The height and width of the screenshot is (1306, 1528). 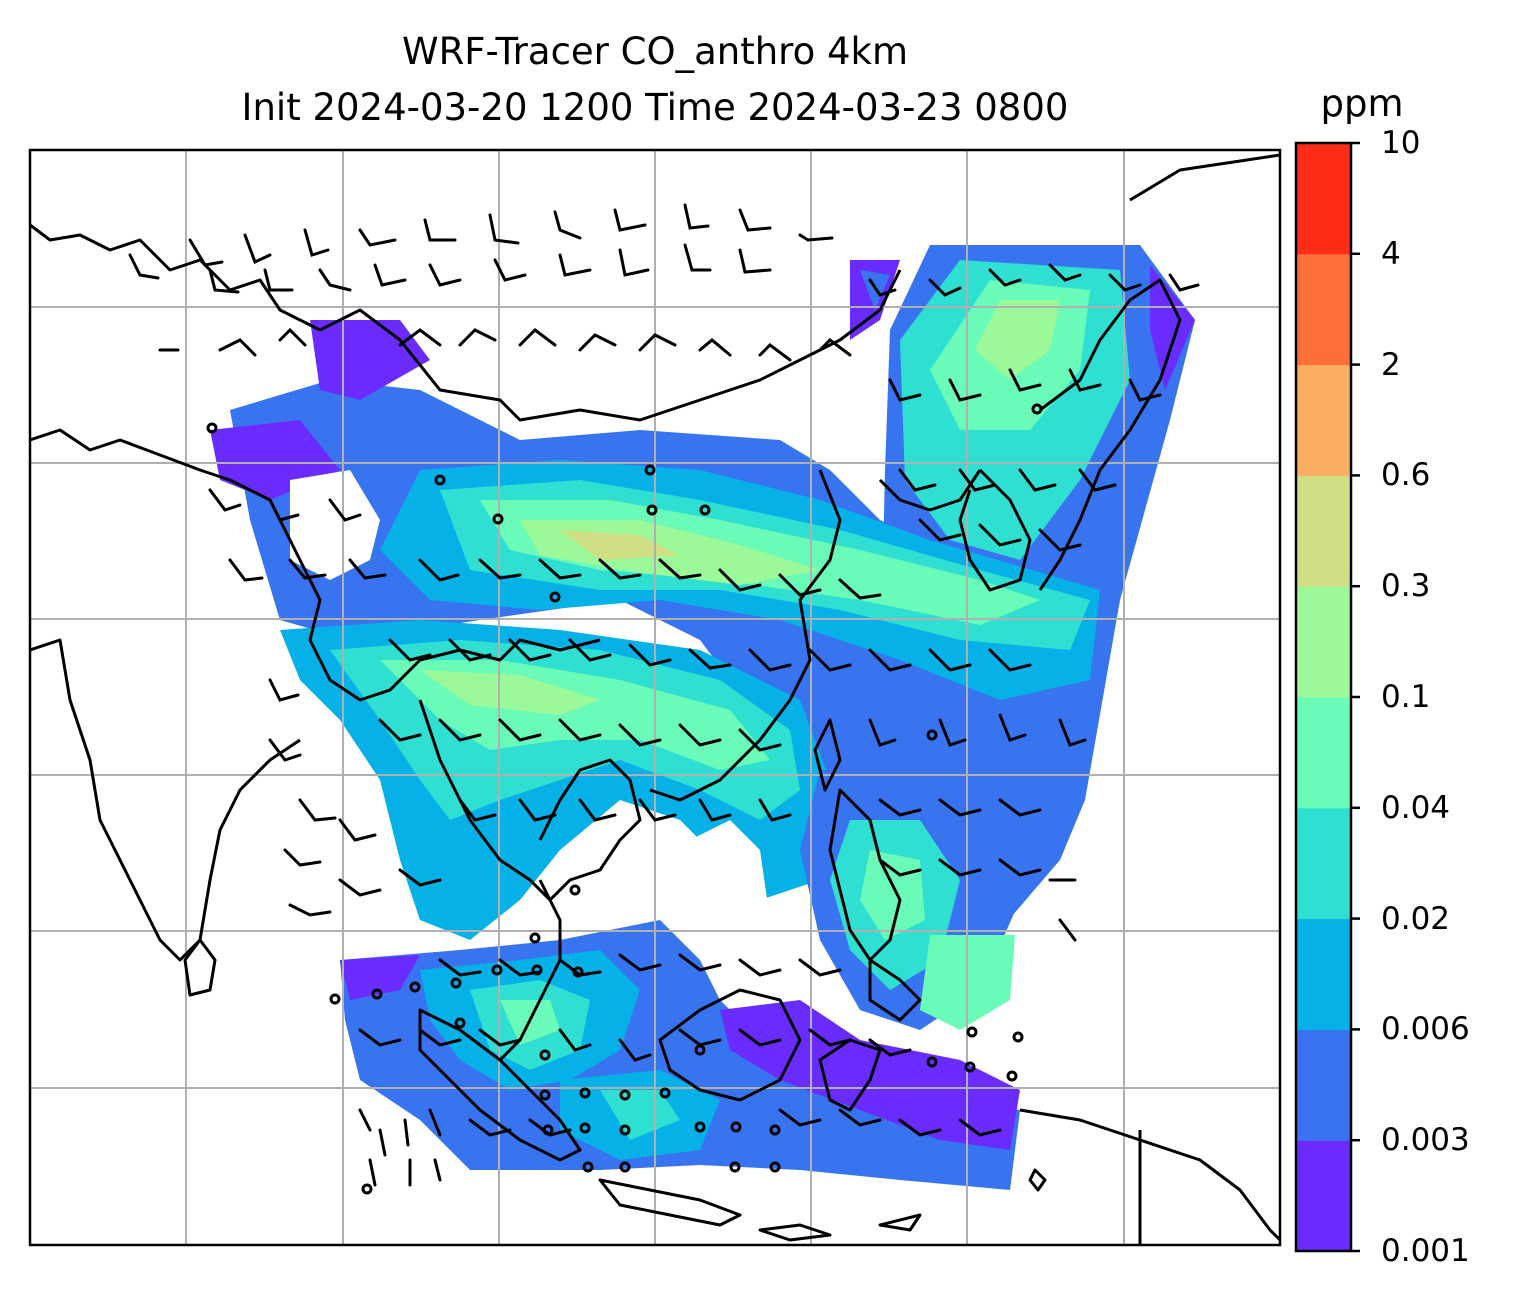 I want to click on chart-title-line-1: WRF-Tracer CO_anthro 4km, so click(x=654, y=51).